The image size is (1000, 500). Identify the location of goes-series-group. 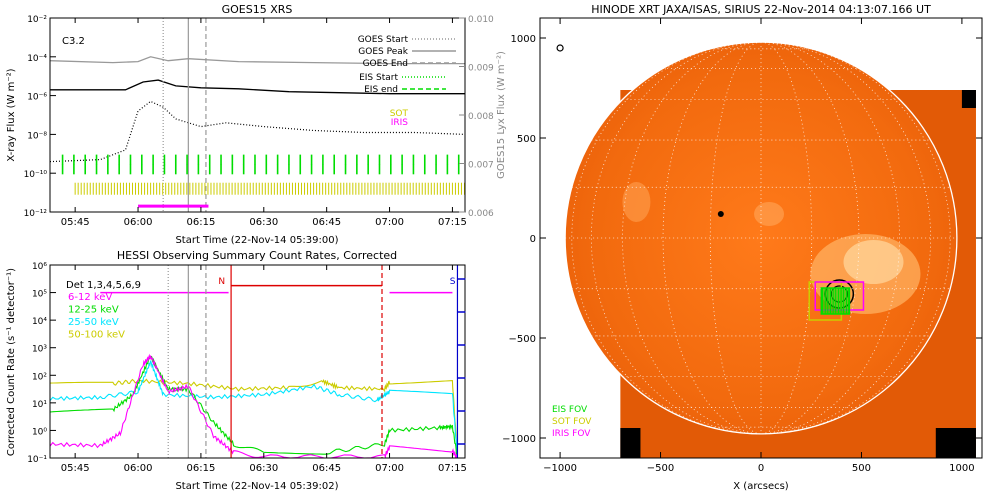
(257, 109).